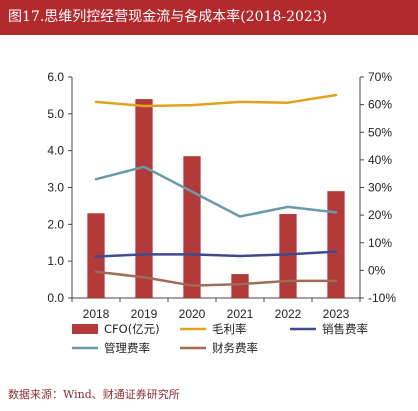 The height and width of the screenshot is (411, 418). I want to click on x-tick-label: 2022, so click(288, 314).